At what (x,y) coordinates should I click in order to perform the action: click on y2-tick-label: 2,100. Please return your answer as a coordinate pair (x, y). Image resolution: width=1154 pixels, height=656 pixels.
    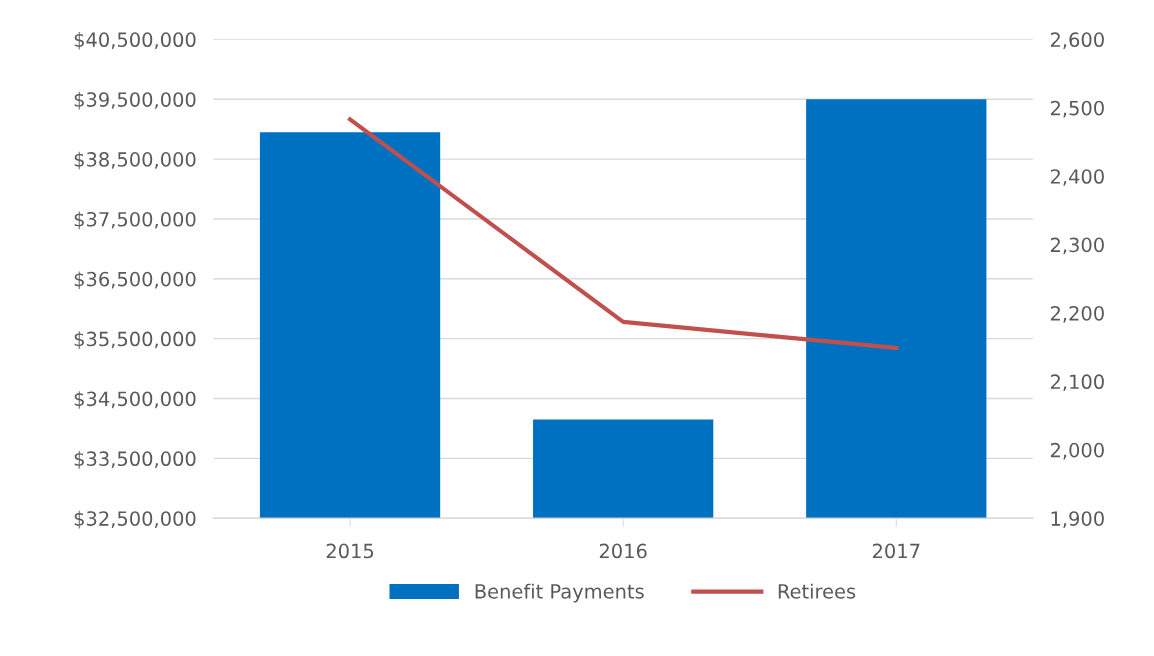
    Looking at the image, I should click on (1077, 383).